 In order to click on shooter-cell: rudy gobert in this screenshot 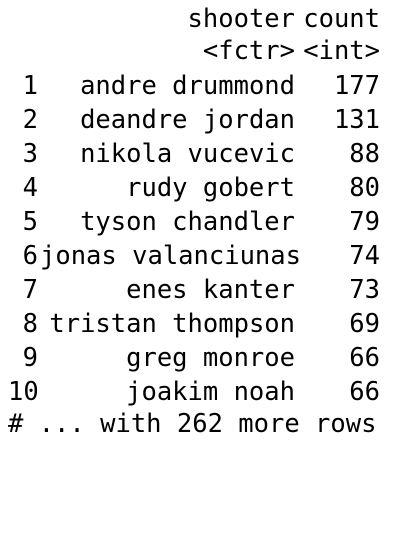, I will do `click(210, 188)`.